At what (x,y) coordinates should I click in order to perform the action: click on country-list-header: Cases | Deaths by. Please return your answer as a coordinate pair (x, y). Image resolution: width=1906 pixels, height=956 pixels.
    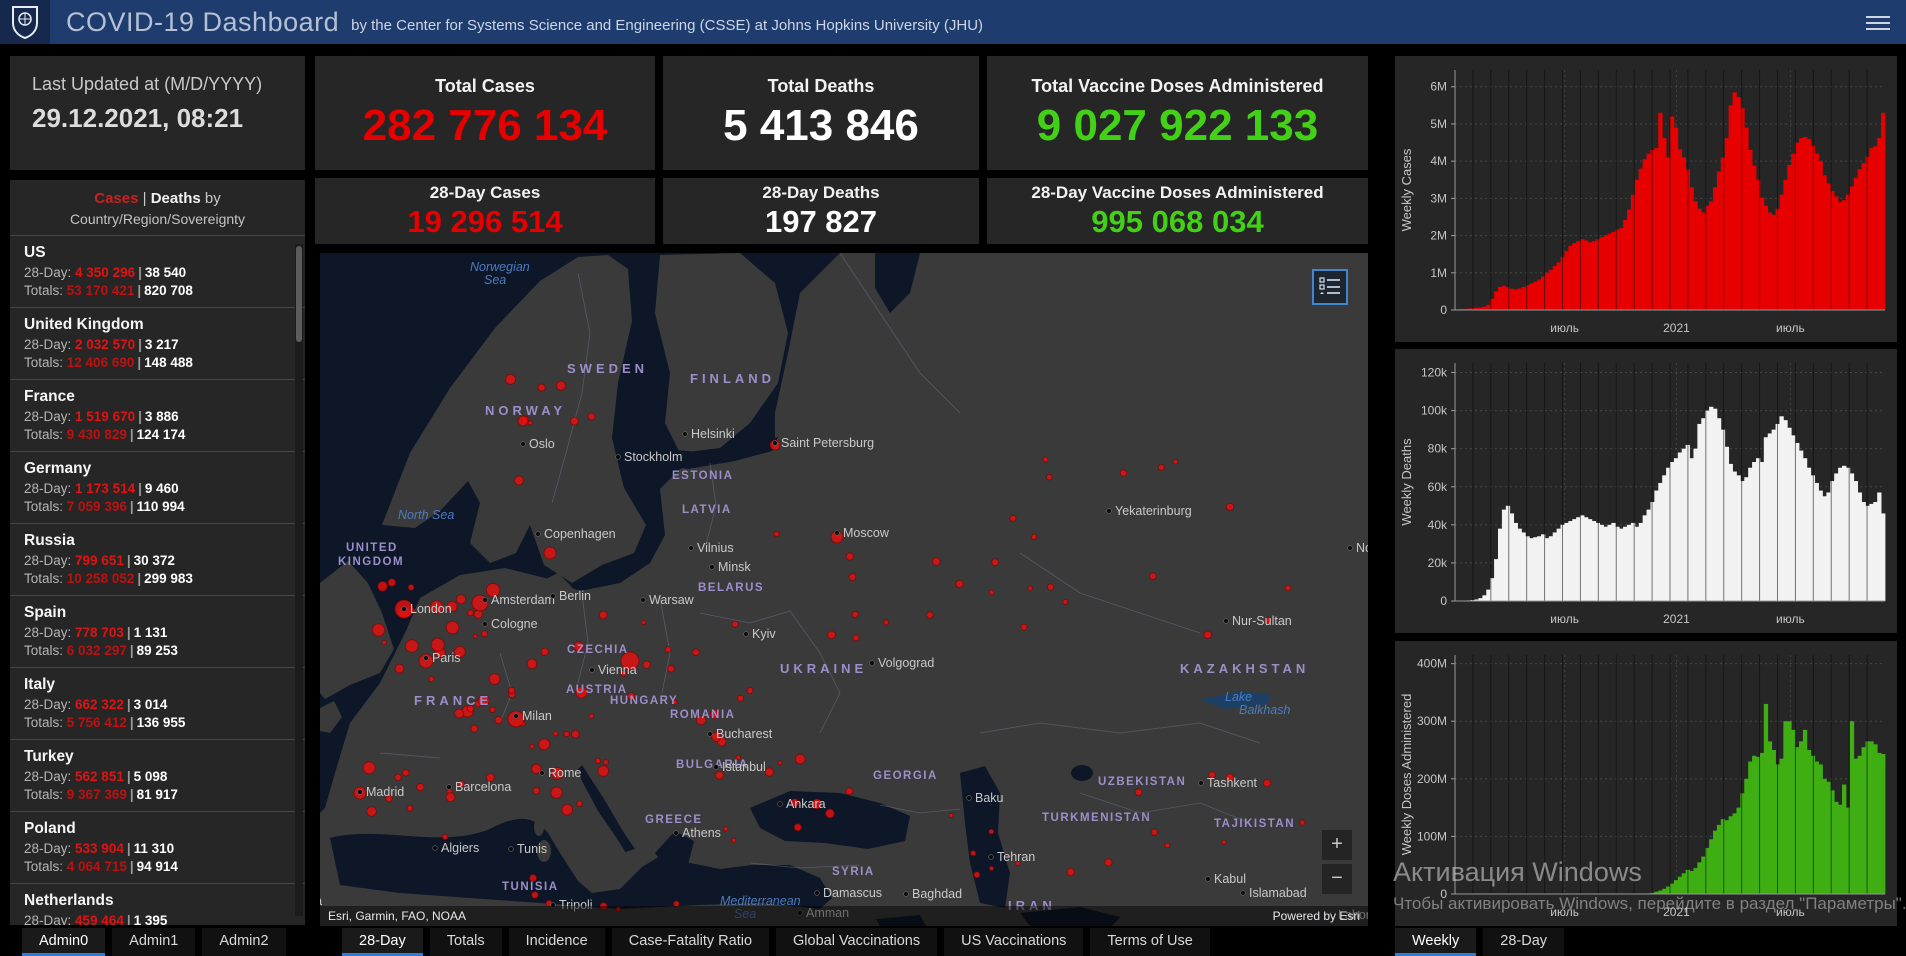
    Looking at the image, I should click on (157, 193).